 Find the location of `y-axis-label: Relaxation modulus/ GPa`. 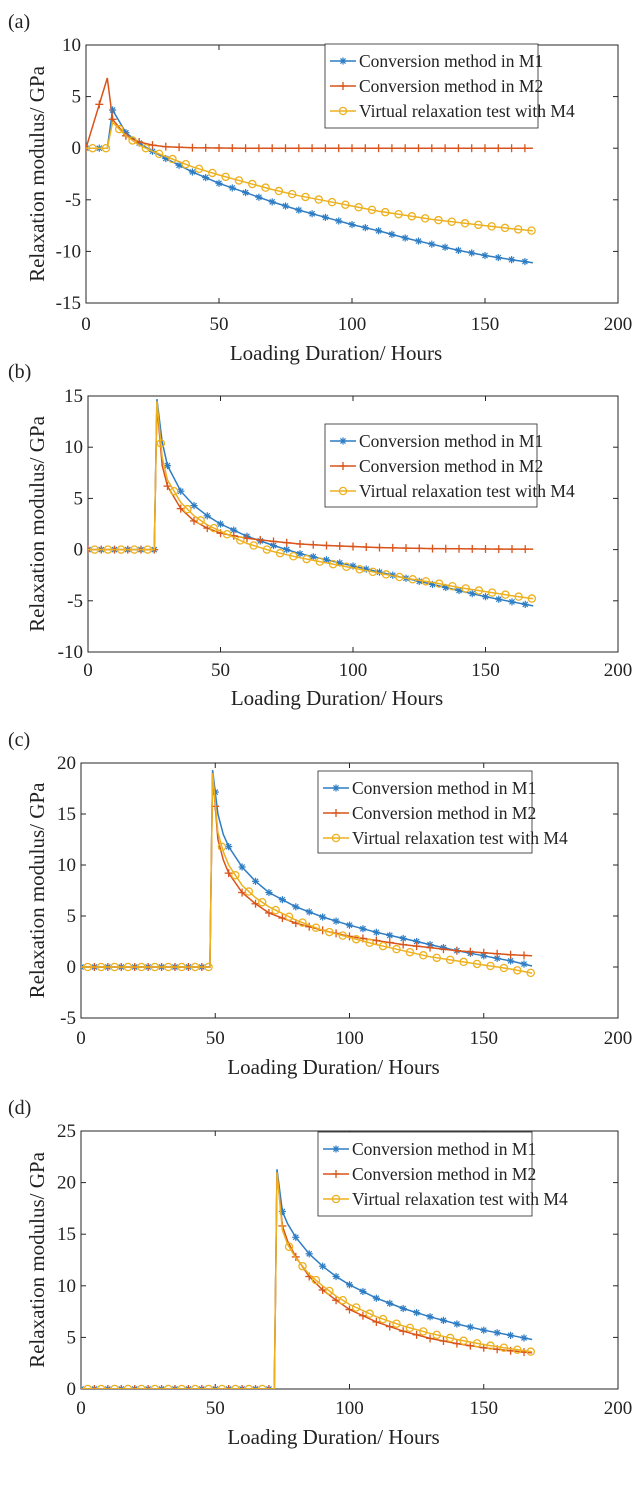

y-axis-label: Relaxation modulus/ GPa is located at coordinates (37, 523).